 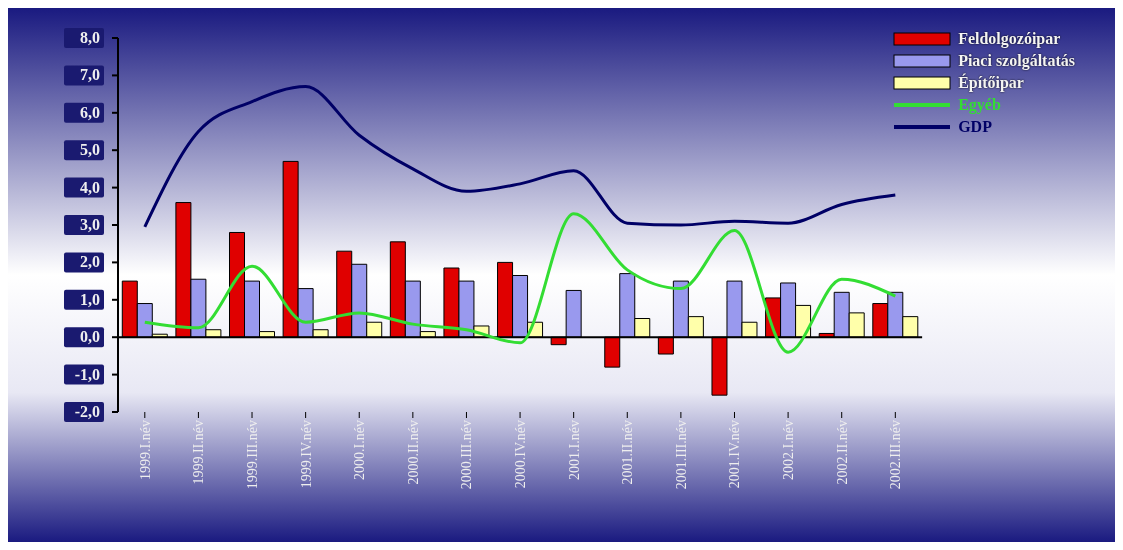 What do you see at coordinates (90, 224) in the screenshot?
I see `y-tick-label: 3,0` at bounding box center [90, 224].